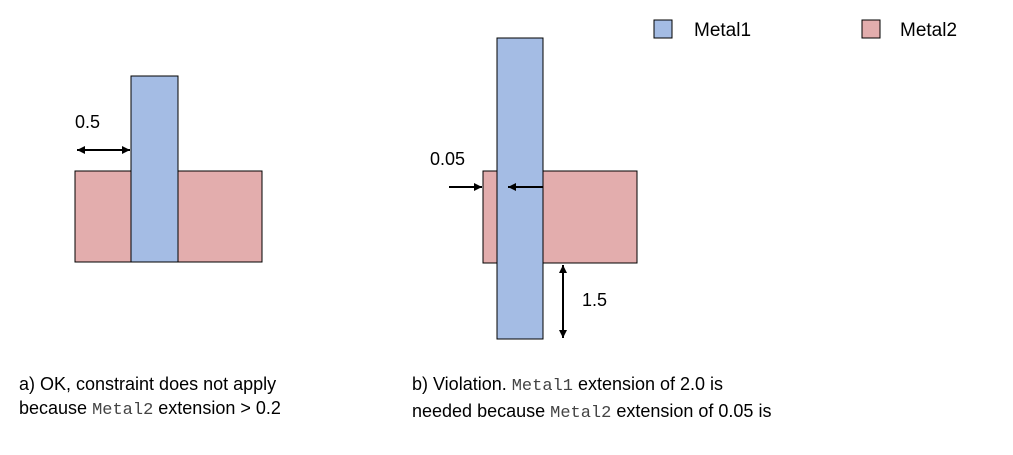  What do you see at coordinates (154, 169) in the screenshot?
I see `diagram-a-metal1-rect` at bounding box center [154, 169].